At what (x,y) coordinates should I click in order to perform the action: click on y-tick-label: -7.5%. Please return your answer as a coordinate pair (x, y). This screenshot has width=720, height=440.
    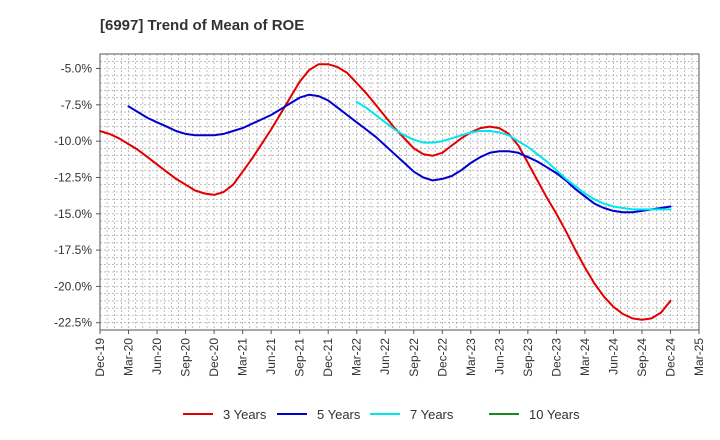
    Looking at the image, I should click on (77, 105).